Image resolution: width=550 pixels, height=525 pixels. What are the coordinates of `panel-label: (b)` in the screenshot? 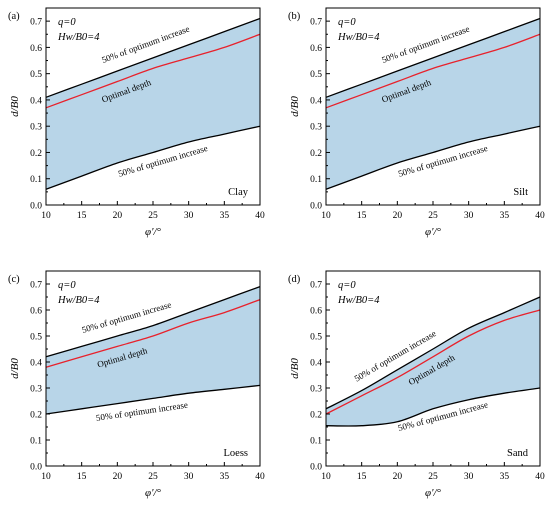 It's located at (294, 16).